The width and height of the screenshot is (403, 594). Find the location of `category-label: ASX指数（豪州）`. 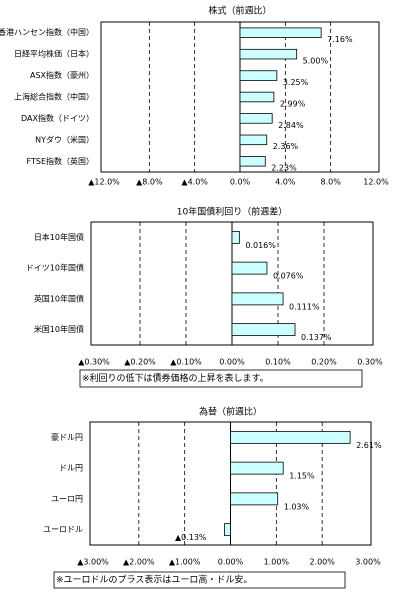

category-label: ASX指数（豪州） is located at coordinates (62, 75).